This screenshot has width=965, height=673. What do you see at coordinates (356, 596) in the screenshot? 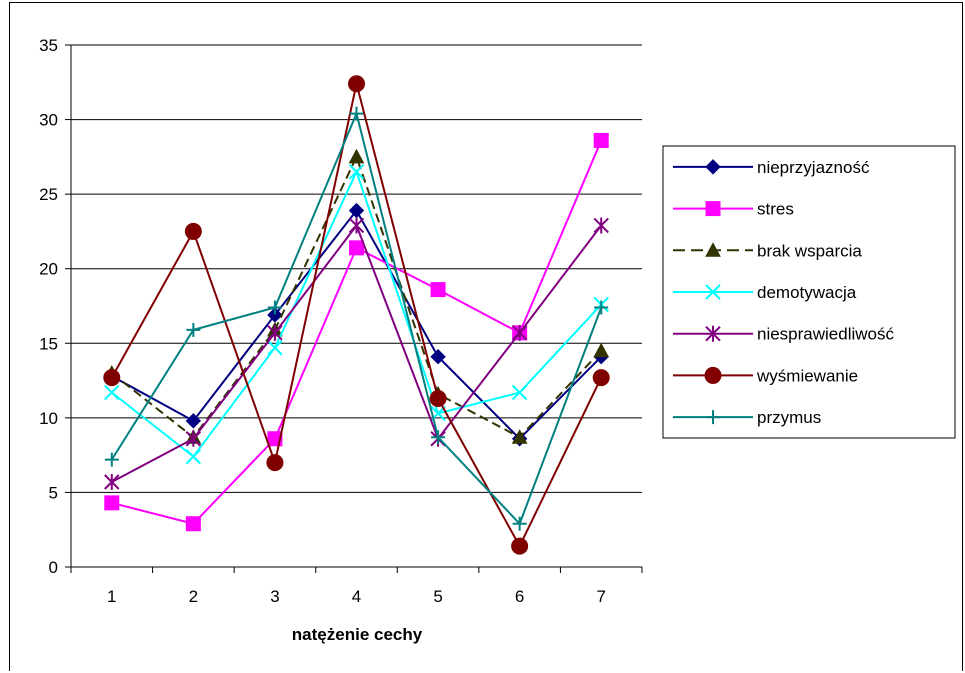
I see `x-tick-label: 4` at bounding box center [356, 596].